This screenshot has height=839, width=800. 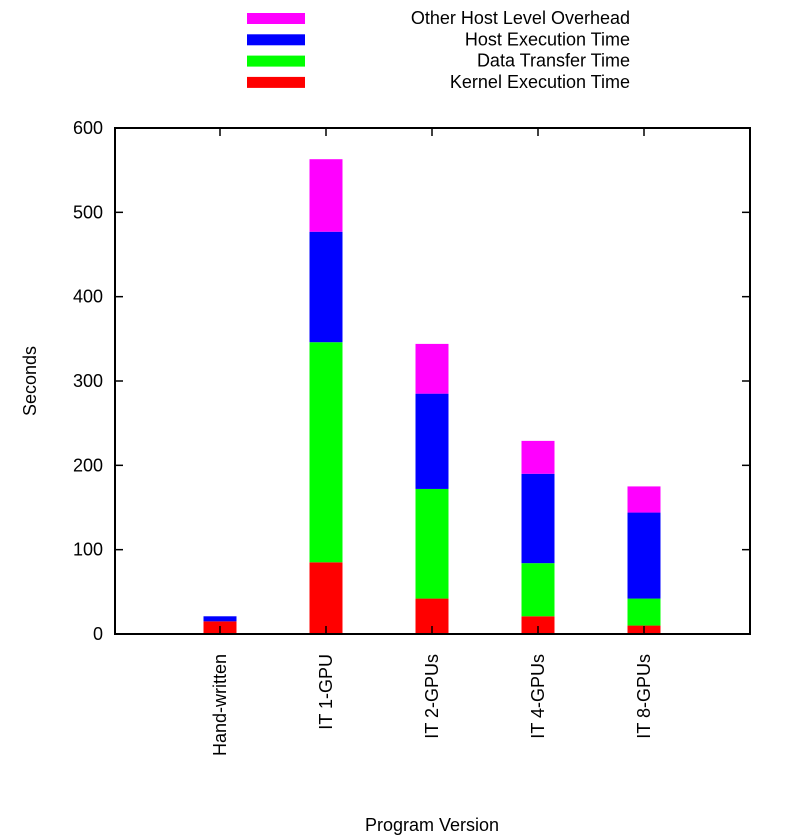 I want to click on x-tick-label: Hand-written, so click(x=220, y=705).